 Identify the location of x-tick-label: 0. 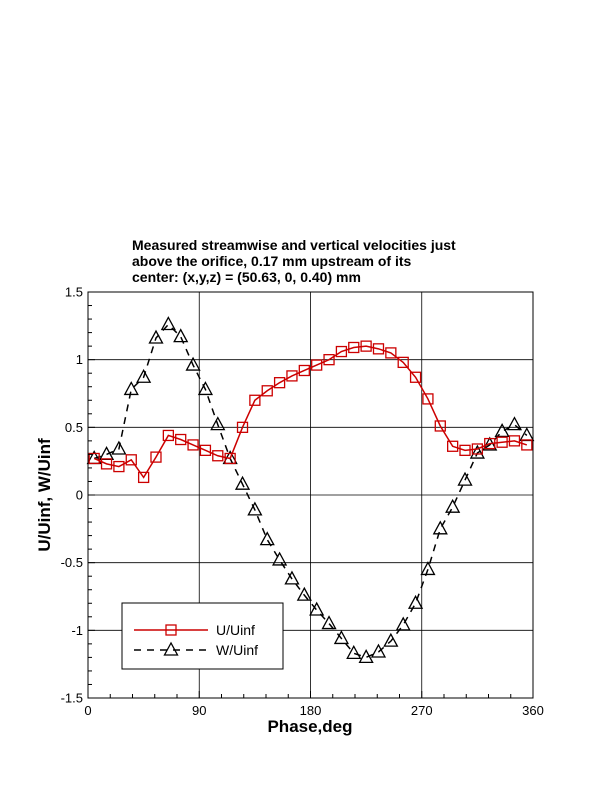
(87, 710).